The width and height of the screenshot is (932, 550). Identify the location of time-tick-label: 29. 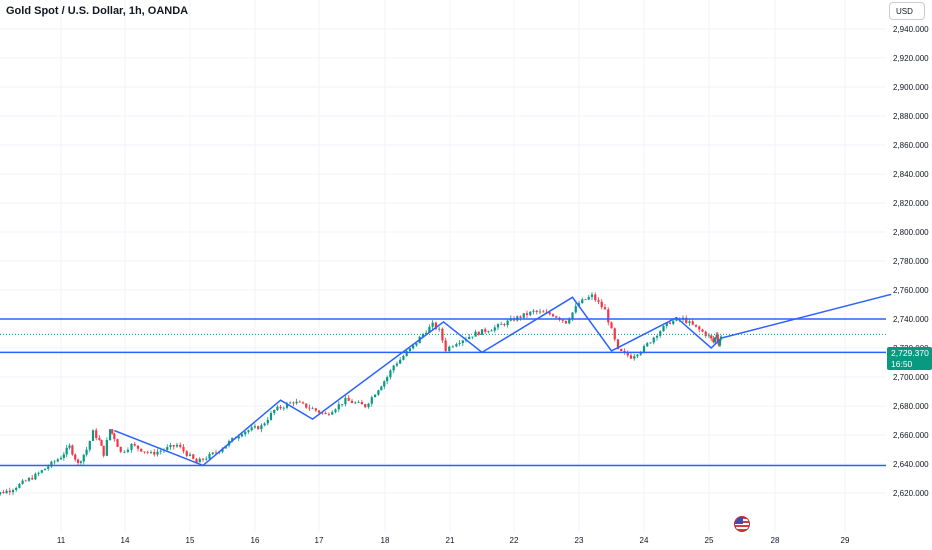
(845, 540).